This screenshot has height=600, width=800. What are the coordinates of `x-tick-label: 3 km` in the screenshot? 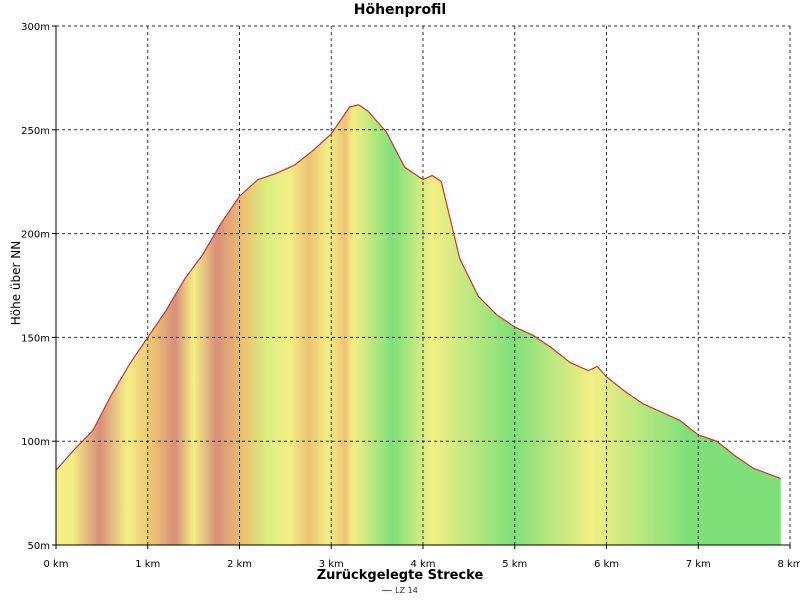 It's located at (331, 564).